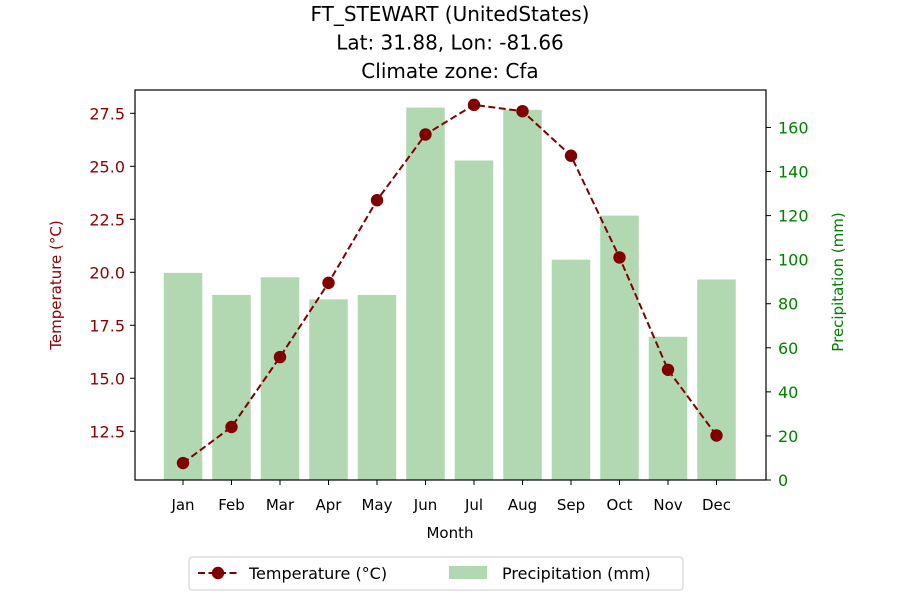 The width and height of the screenshot is (900, 600). What do you see at coordinates (788, 348) in the screenshot?
I see `y-right-tick-label: 60` at bounding box center [788, 348].